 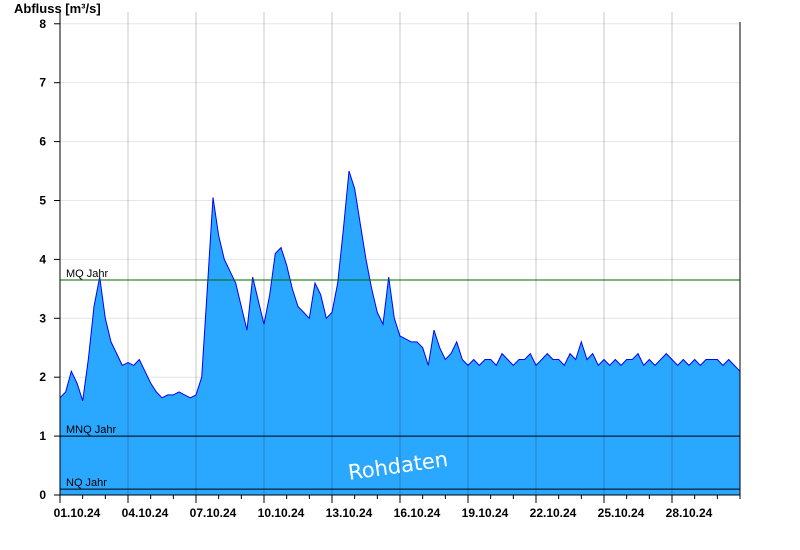 I want to click on x-tick-label: 16.10.24, so click(x=417, y=513).